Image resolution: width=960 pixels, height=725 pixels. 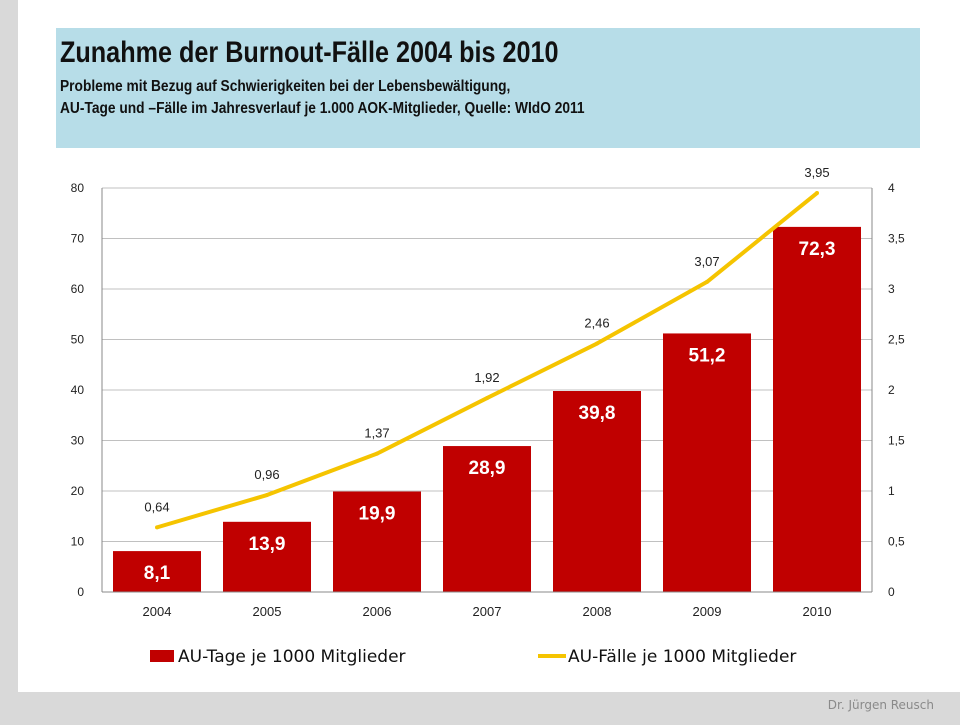 I want to click on y-left-tick-label: 50, so click(x=78, y=340).